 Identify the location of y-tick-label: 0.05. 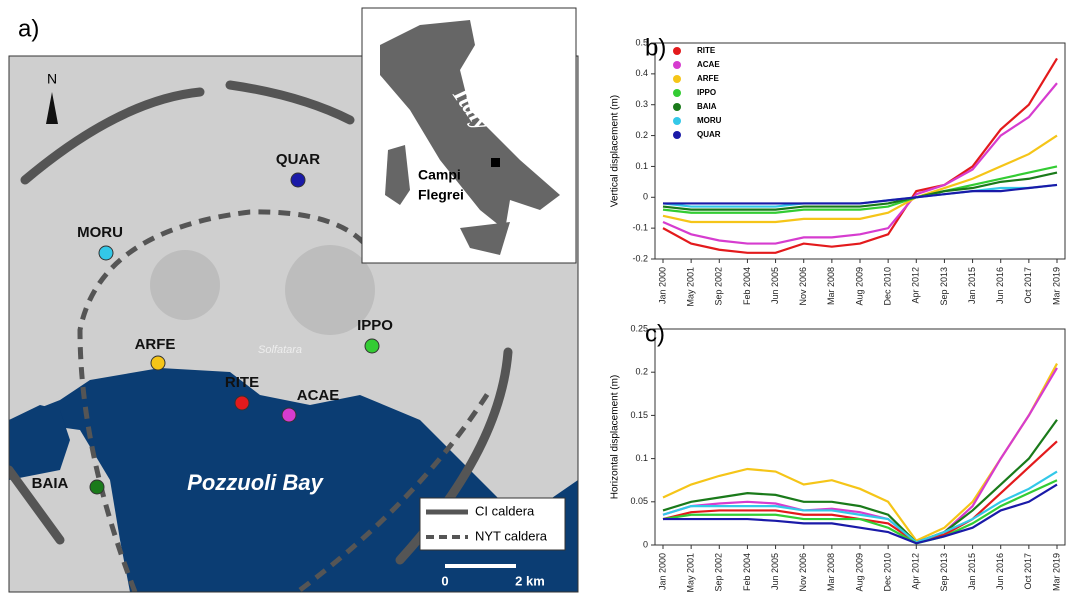
(639, 501).